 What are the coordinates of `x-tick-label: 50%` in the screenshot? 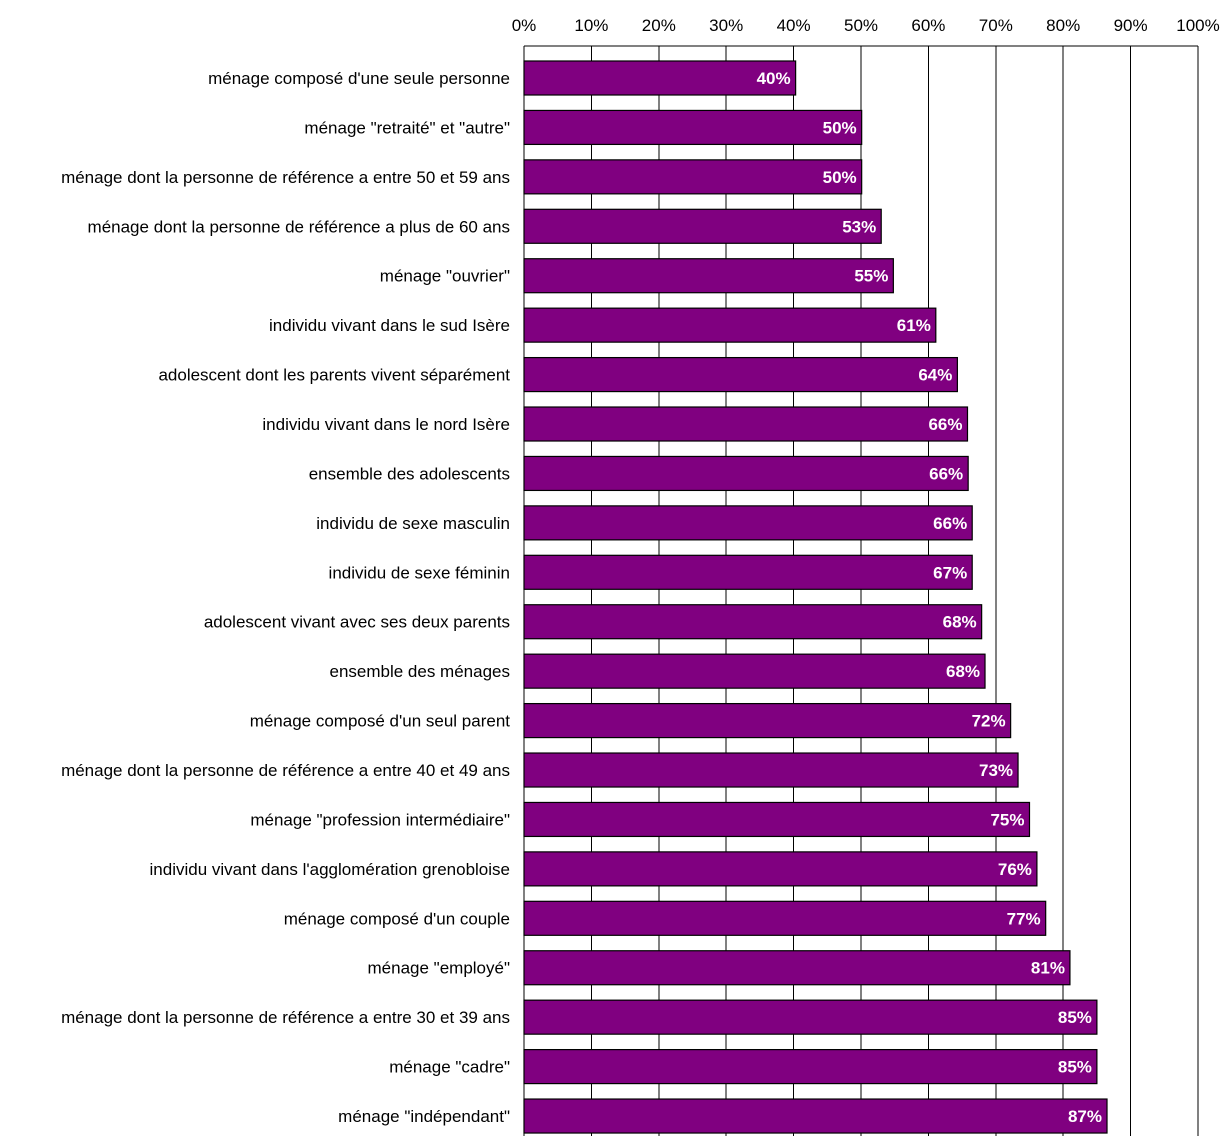 It's located at (861, 25).